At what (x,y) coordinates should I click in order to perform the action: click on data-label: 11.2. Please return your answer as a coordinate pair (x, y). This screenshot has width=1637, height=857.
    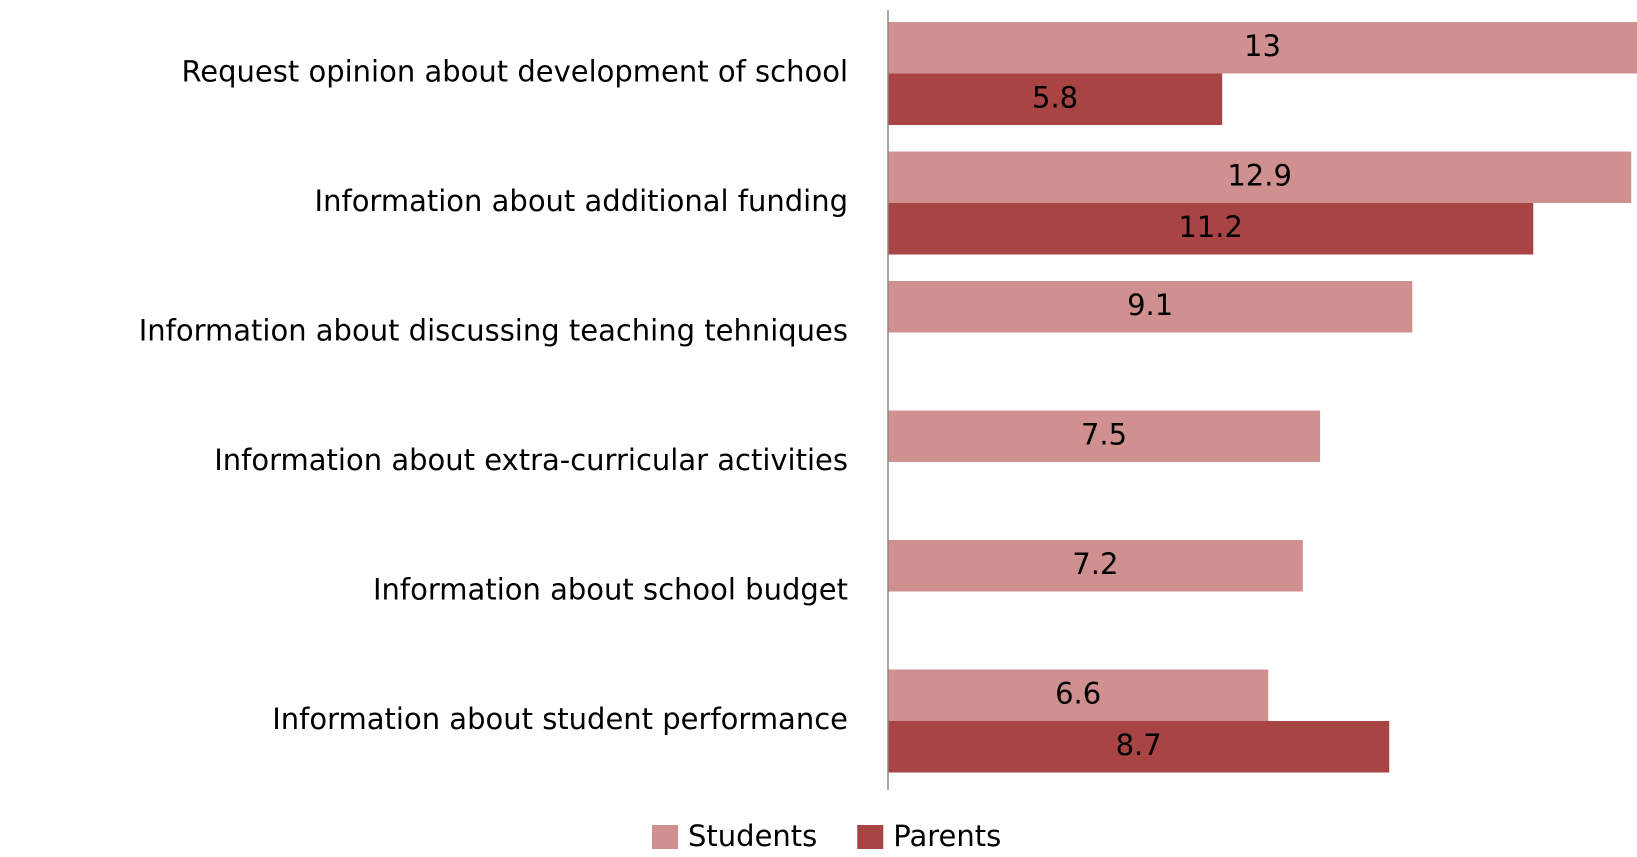
    Looking at the image, I should click on (1210, 227).